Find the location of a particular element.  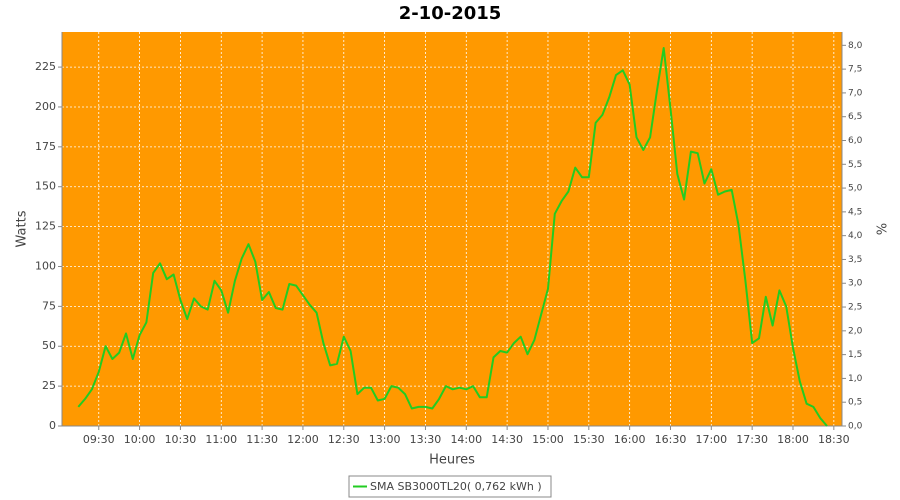

x-tick-label: 14:30 is located at coordinates (507, 439).